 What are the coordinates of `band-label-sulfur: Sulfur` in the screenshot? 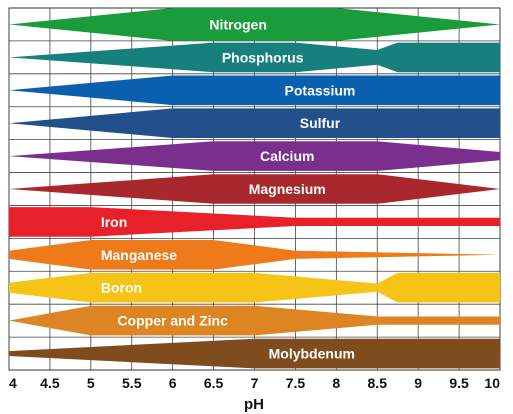 It's located at (320, 123).